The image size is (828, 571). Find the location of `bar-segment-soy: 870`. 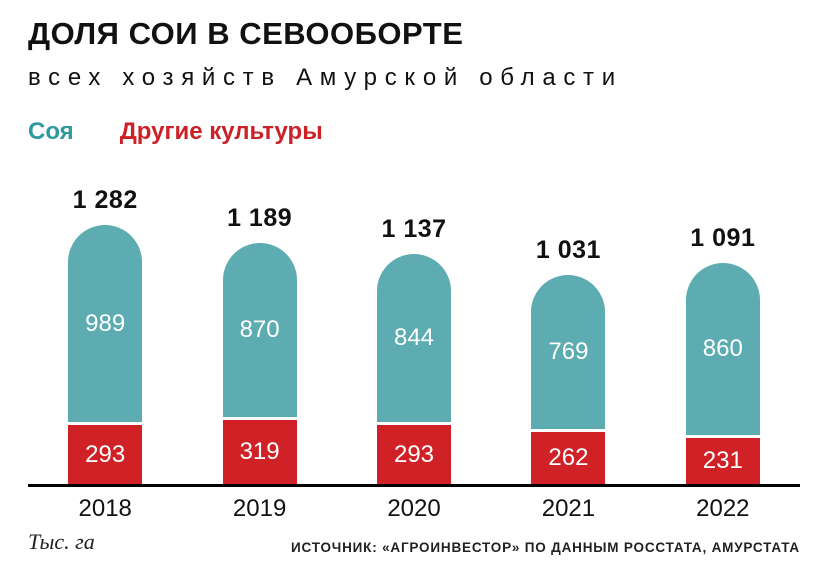

bar-segment-soy: 870 is located at coordinates (259, 330).